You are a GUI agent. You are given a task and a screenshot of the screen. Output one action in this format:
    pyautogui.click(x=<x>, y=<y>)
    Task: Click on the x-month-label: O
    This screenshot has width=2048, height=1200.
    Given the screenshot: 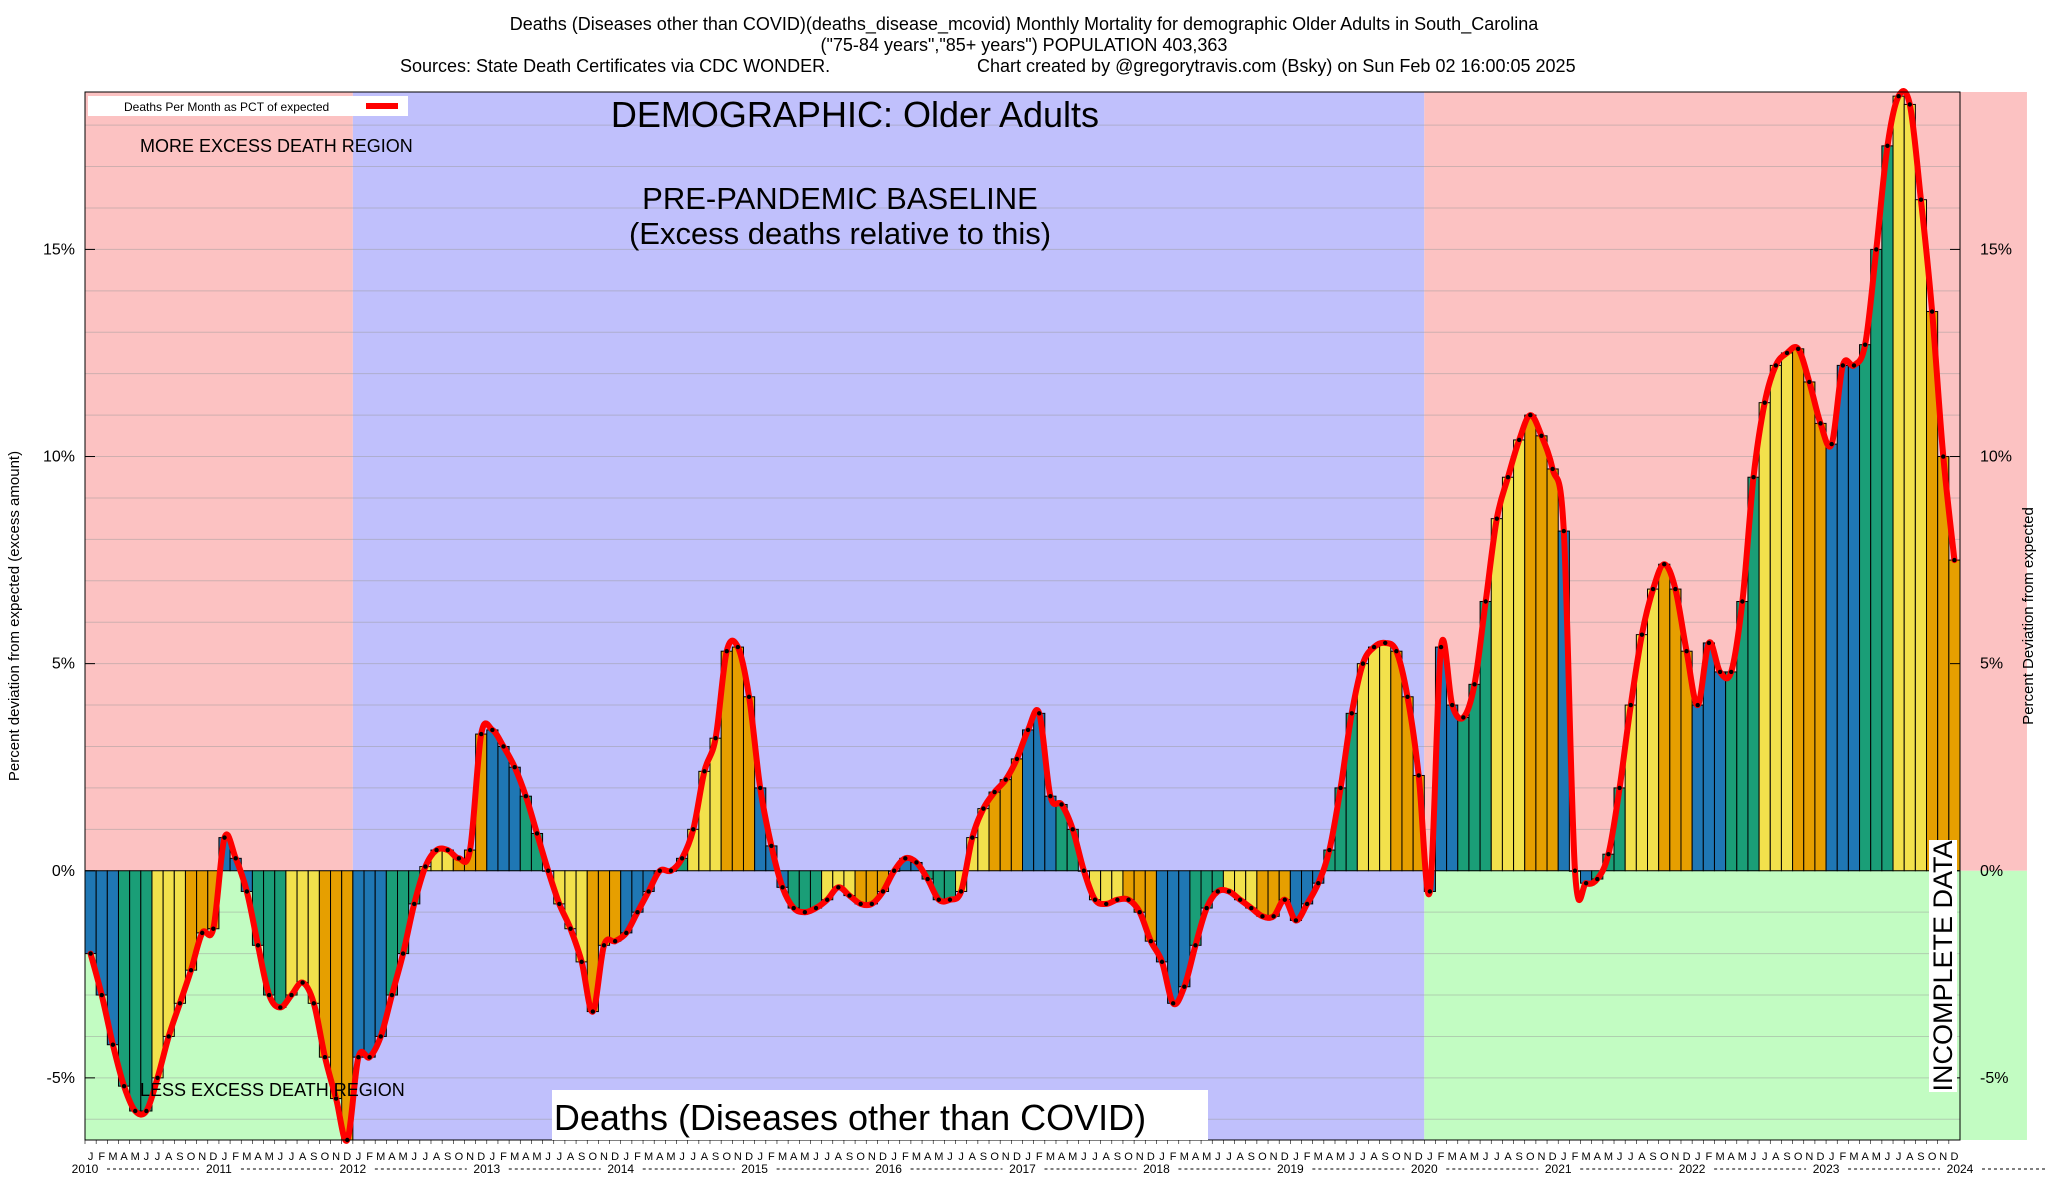 What is the action you would take?
    pyautogui.click(x=1530, y=1157)
    